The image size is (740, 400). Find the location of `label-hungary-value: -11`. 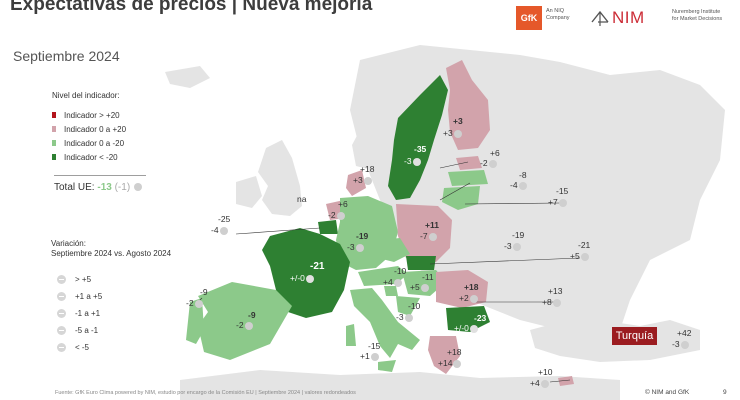

label-hungary-value: -11 is located at coordinates (428, 277).